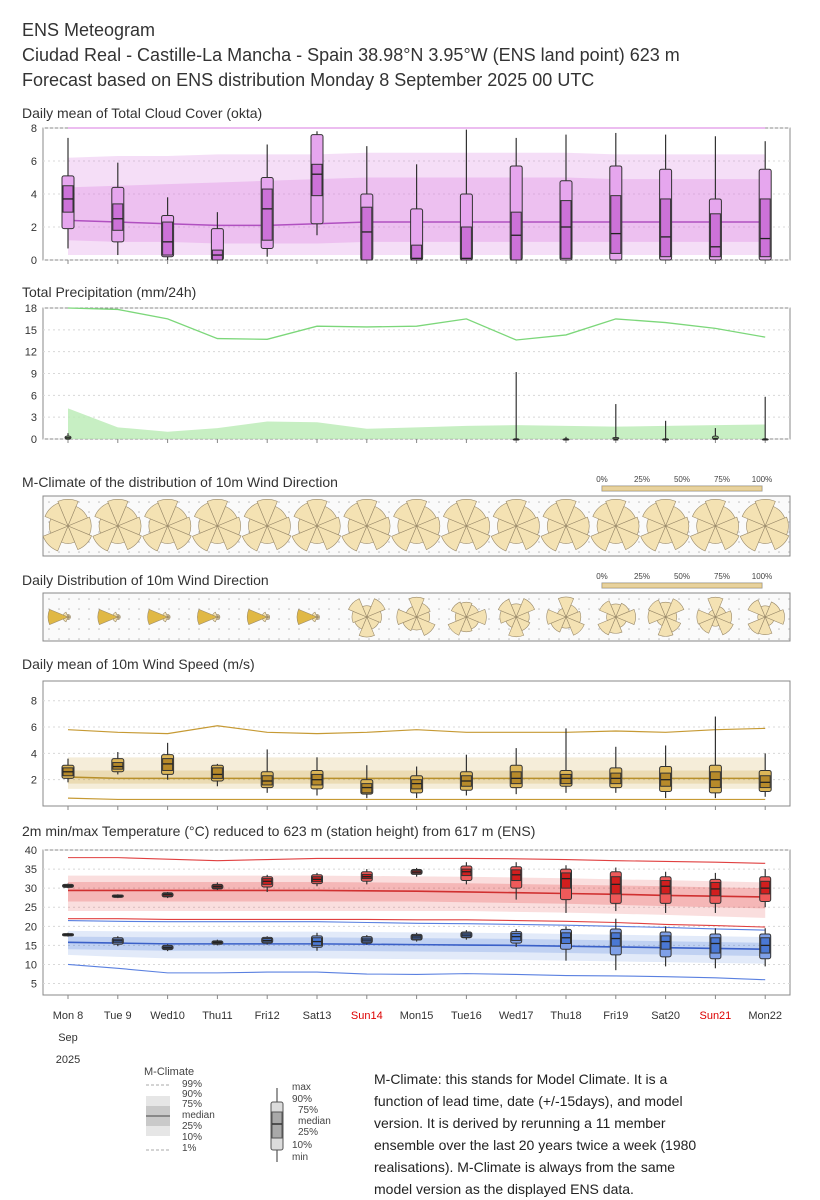 This screenshot has width=820, height=1200. What do you see at coordinates (602, 576) in the screenshot?
I see `daily-wind-dir-scale-label-0: 0%` at bounding box center [602, 576].